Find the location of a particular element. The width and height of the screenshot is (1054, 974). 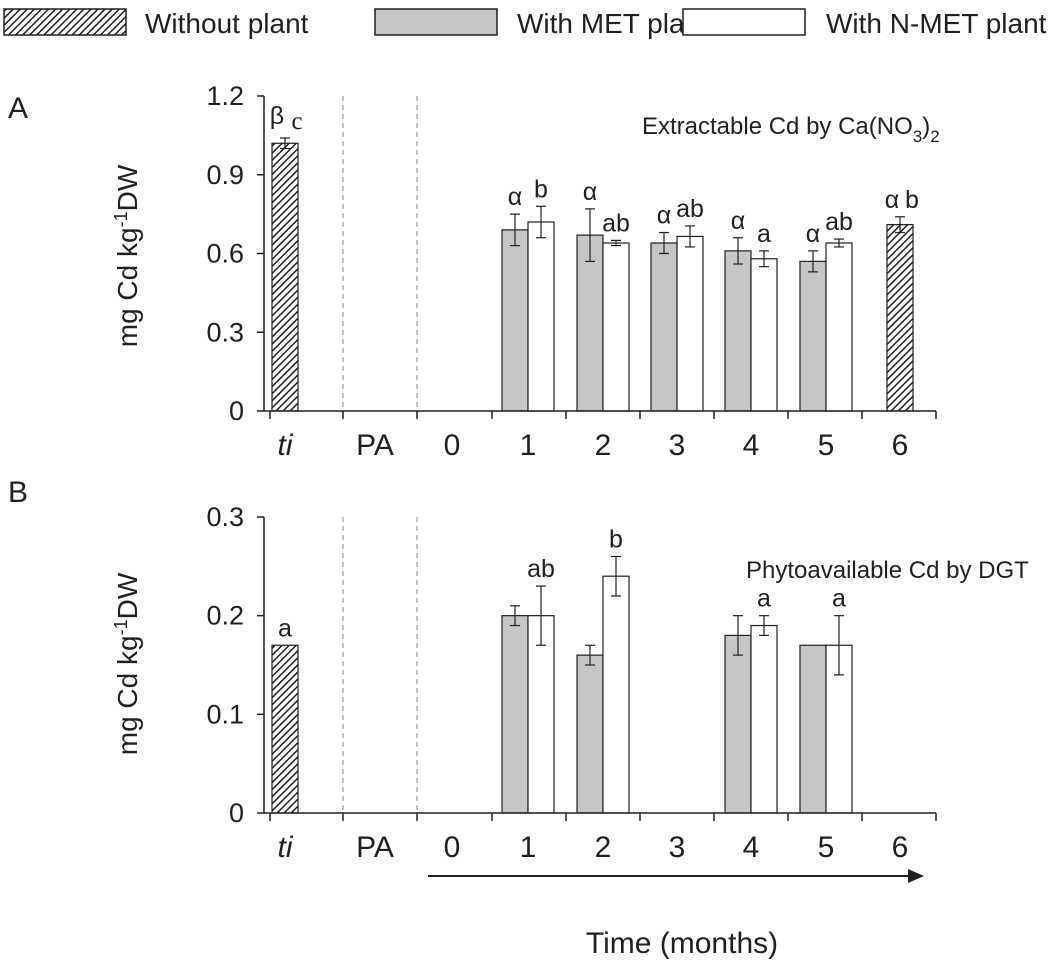

panel-a-significance-label: a is located at coordinates (764, 234).